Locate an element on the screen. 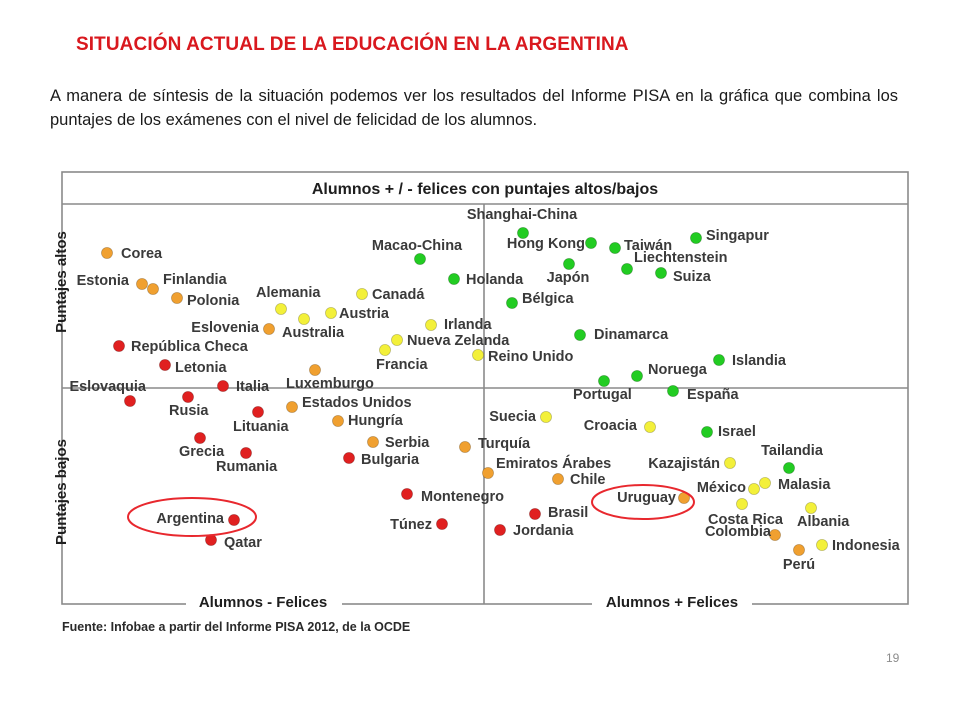 The width and height of the screenshot is (960, 720). y-label-top: Puntajes altos is located at coordinates (61, 282).